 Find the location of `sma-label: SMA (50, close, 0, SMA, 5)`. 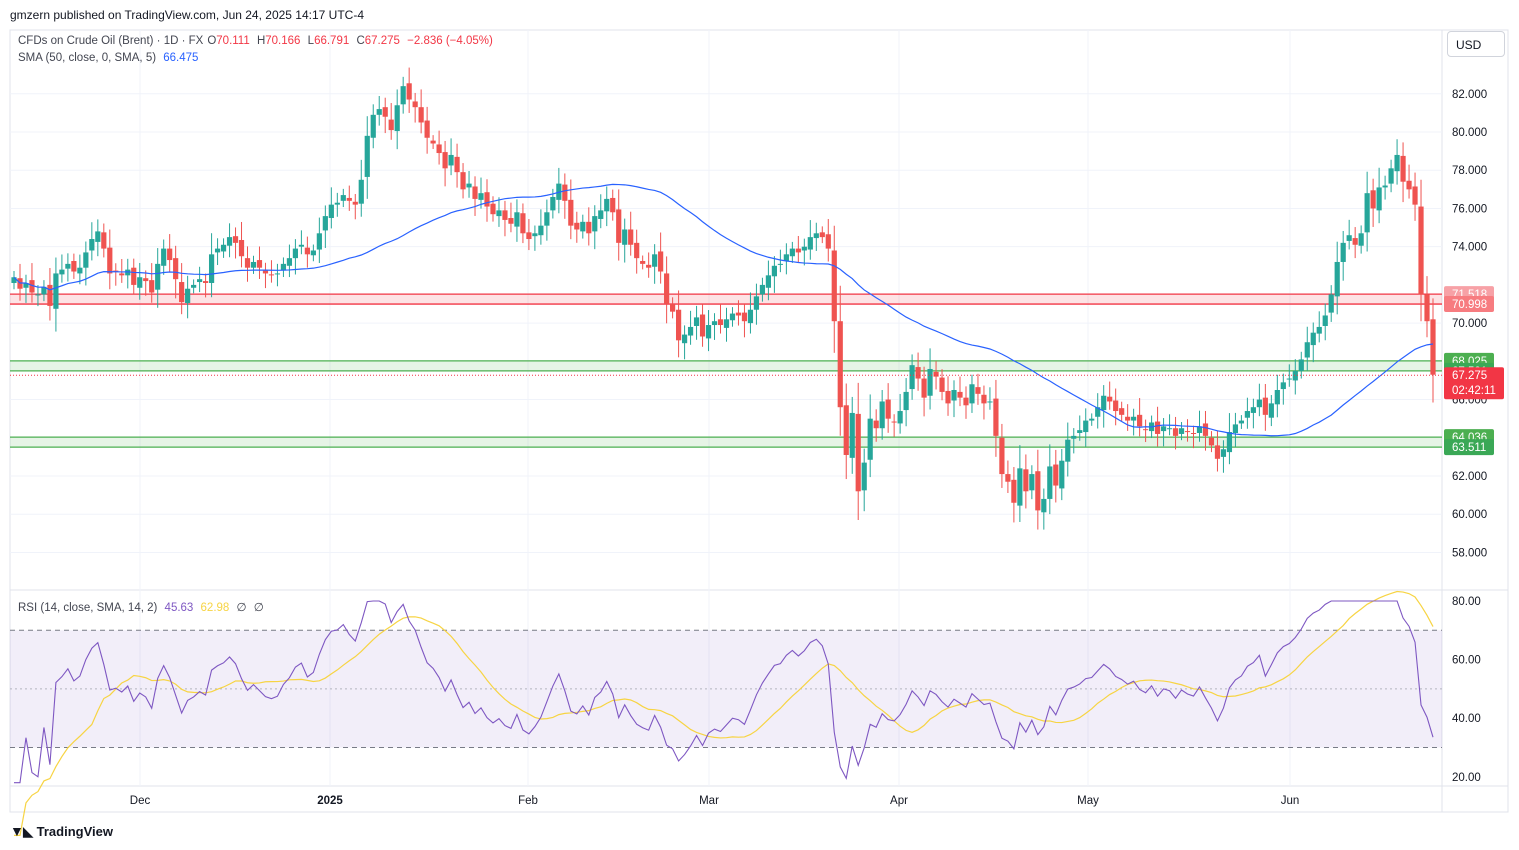

sma-label: SMA (50, close, 0, SMA, 5) is located at coordinates (87, 58).